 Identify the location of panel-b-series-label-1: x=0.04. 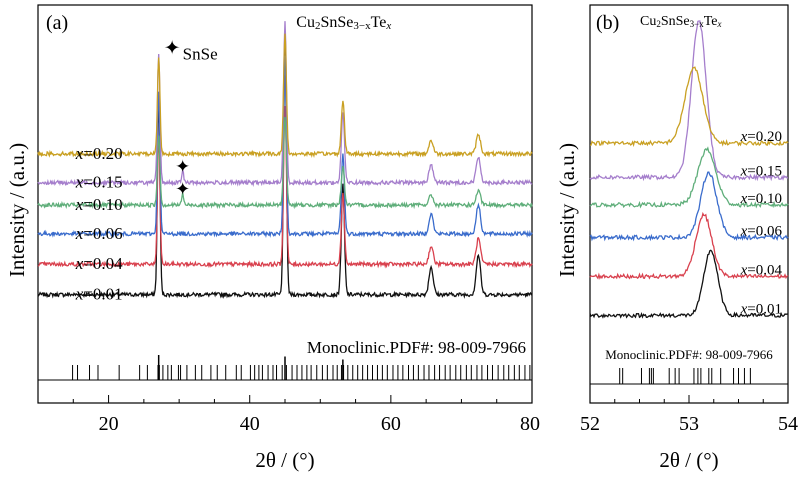
(761, 270).